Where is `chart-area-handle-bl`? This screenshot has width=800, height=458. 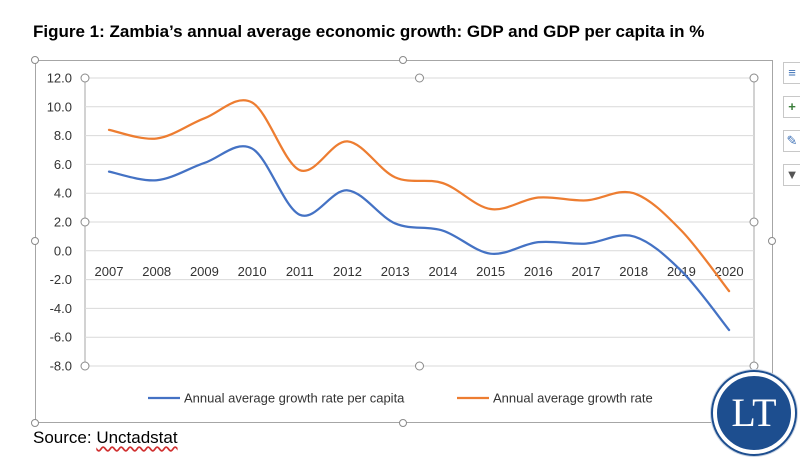 chart-area-handle-bl is located at coordinates (35, 423).